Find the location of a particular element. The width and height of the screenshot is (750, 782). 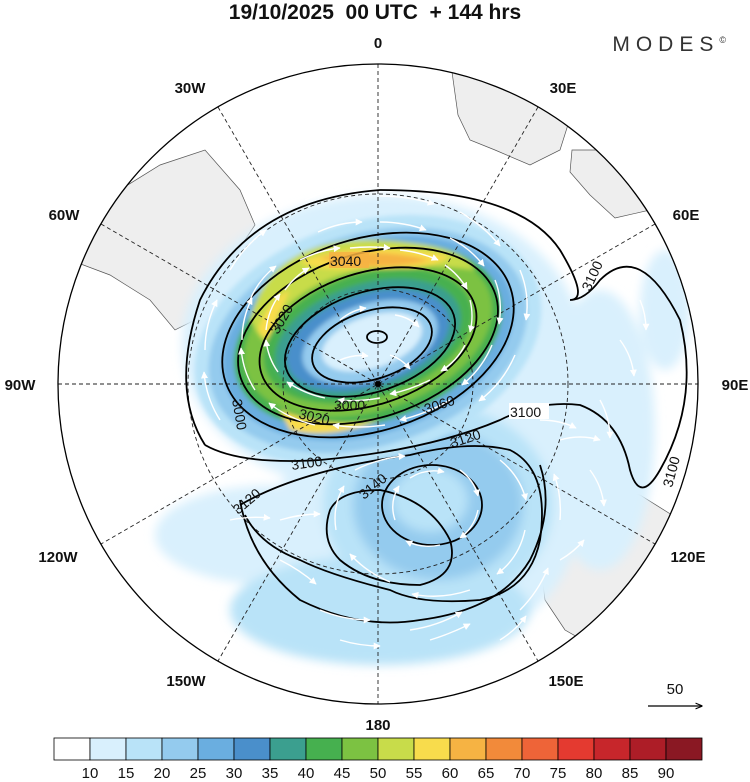

reference-vector-label: 50 is located at coordinates (675, 689).